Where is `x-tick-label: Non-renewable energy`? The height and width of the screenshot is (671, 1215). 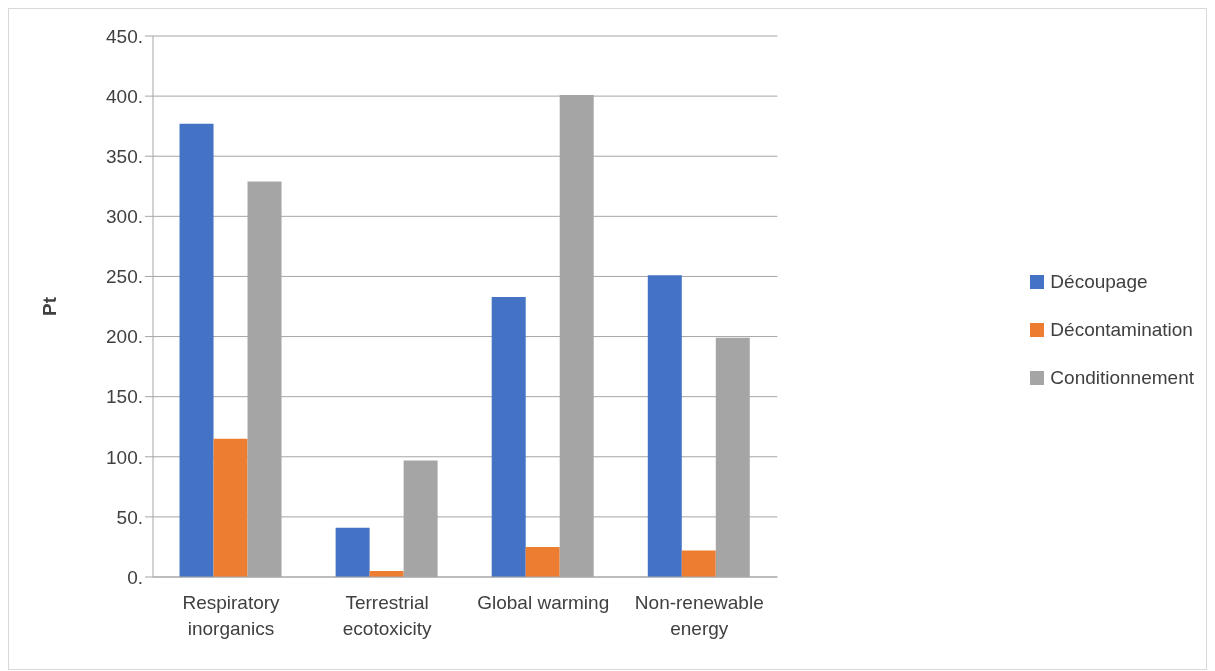
x-tick-label: Non-renewable energy is located at coordinates (699, 615).